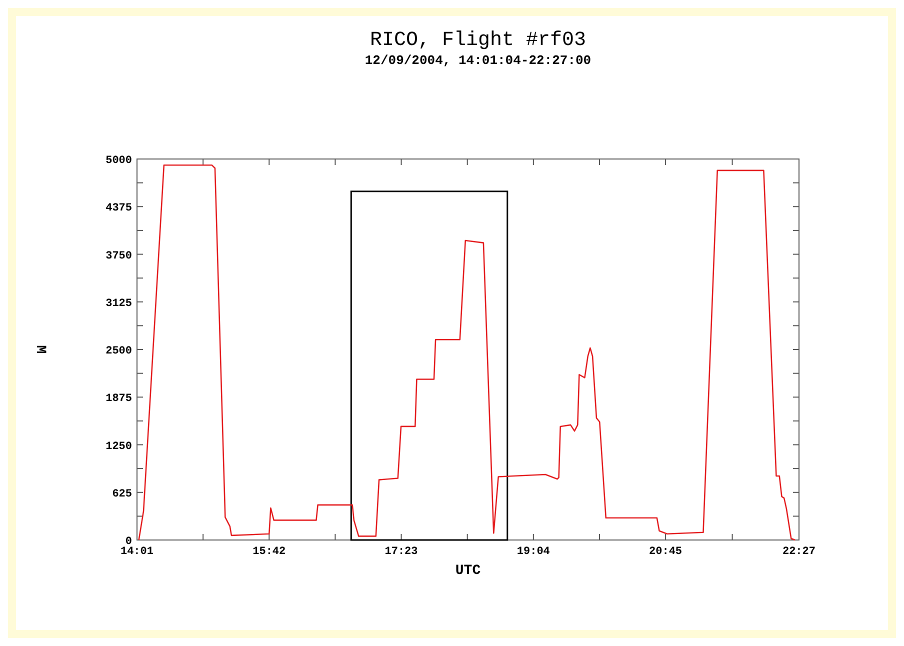 Image resolution: width=904 pixels, height=646 pixels. I want to click on y-axis-title: M, so click(40, 349).